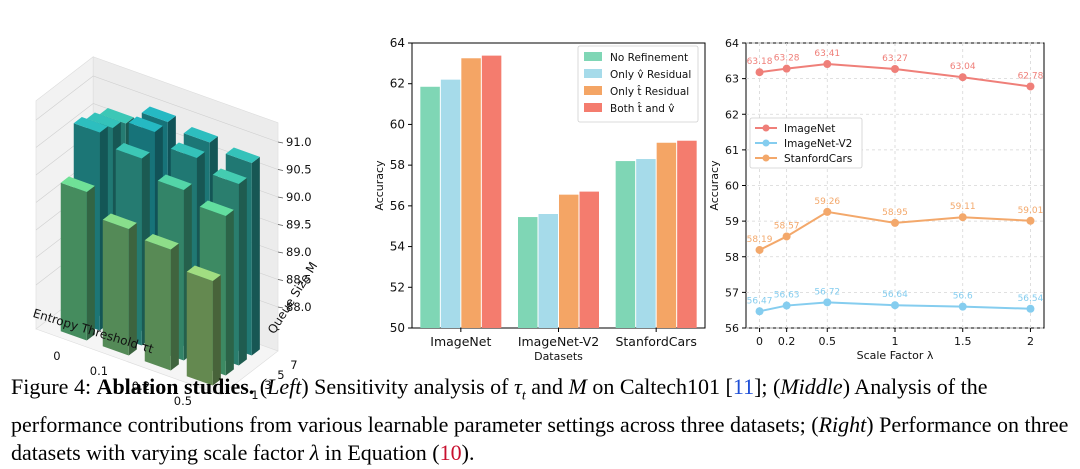  What do you see at coordinates (397, 84) in the screenshot?
I see `y-tick-label: 62` at bounding box center [397, 84].